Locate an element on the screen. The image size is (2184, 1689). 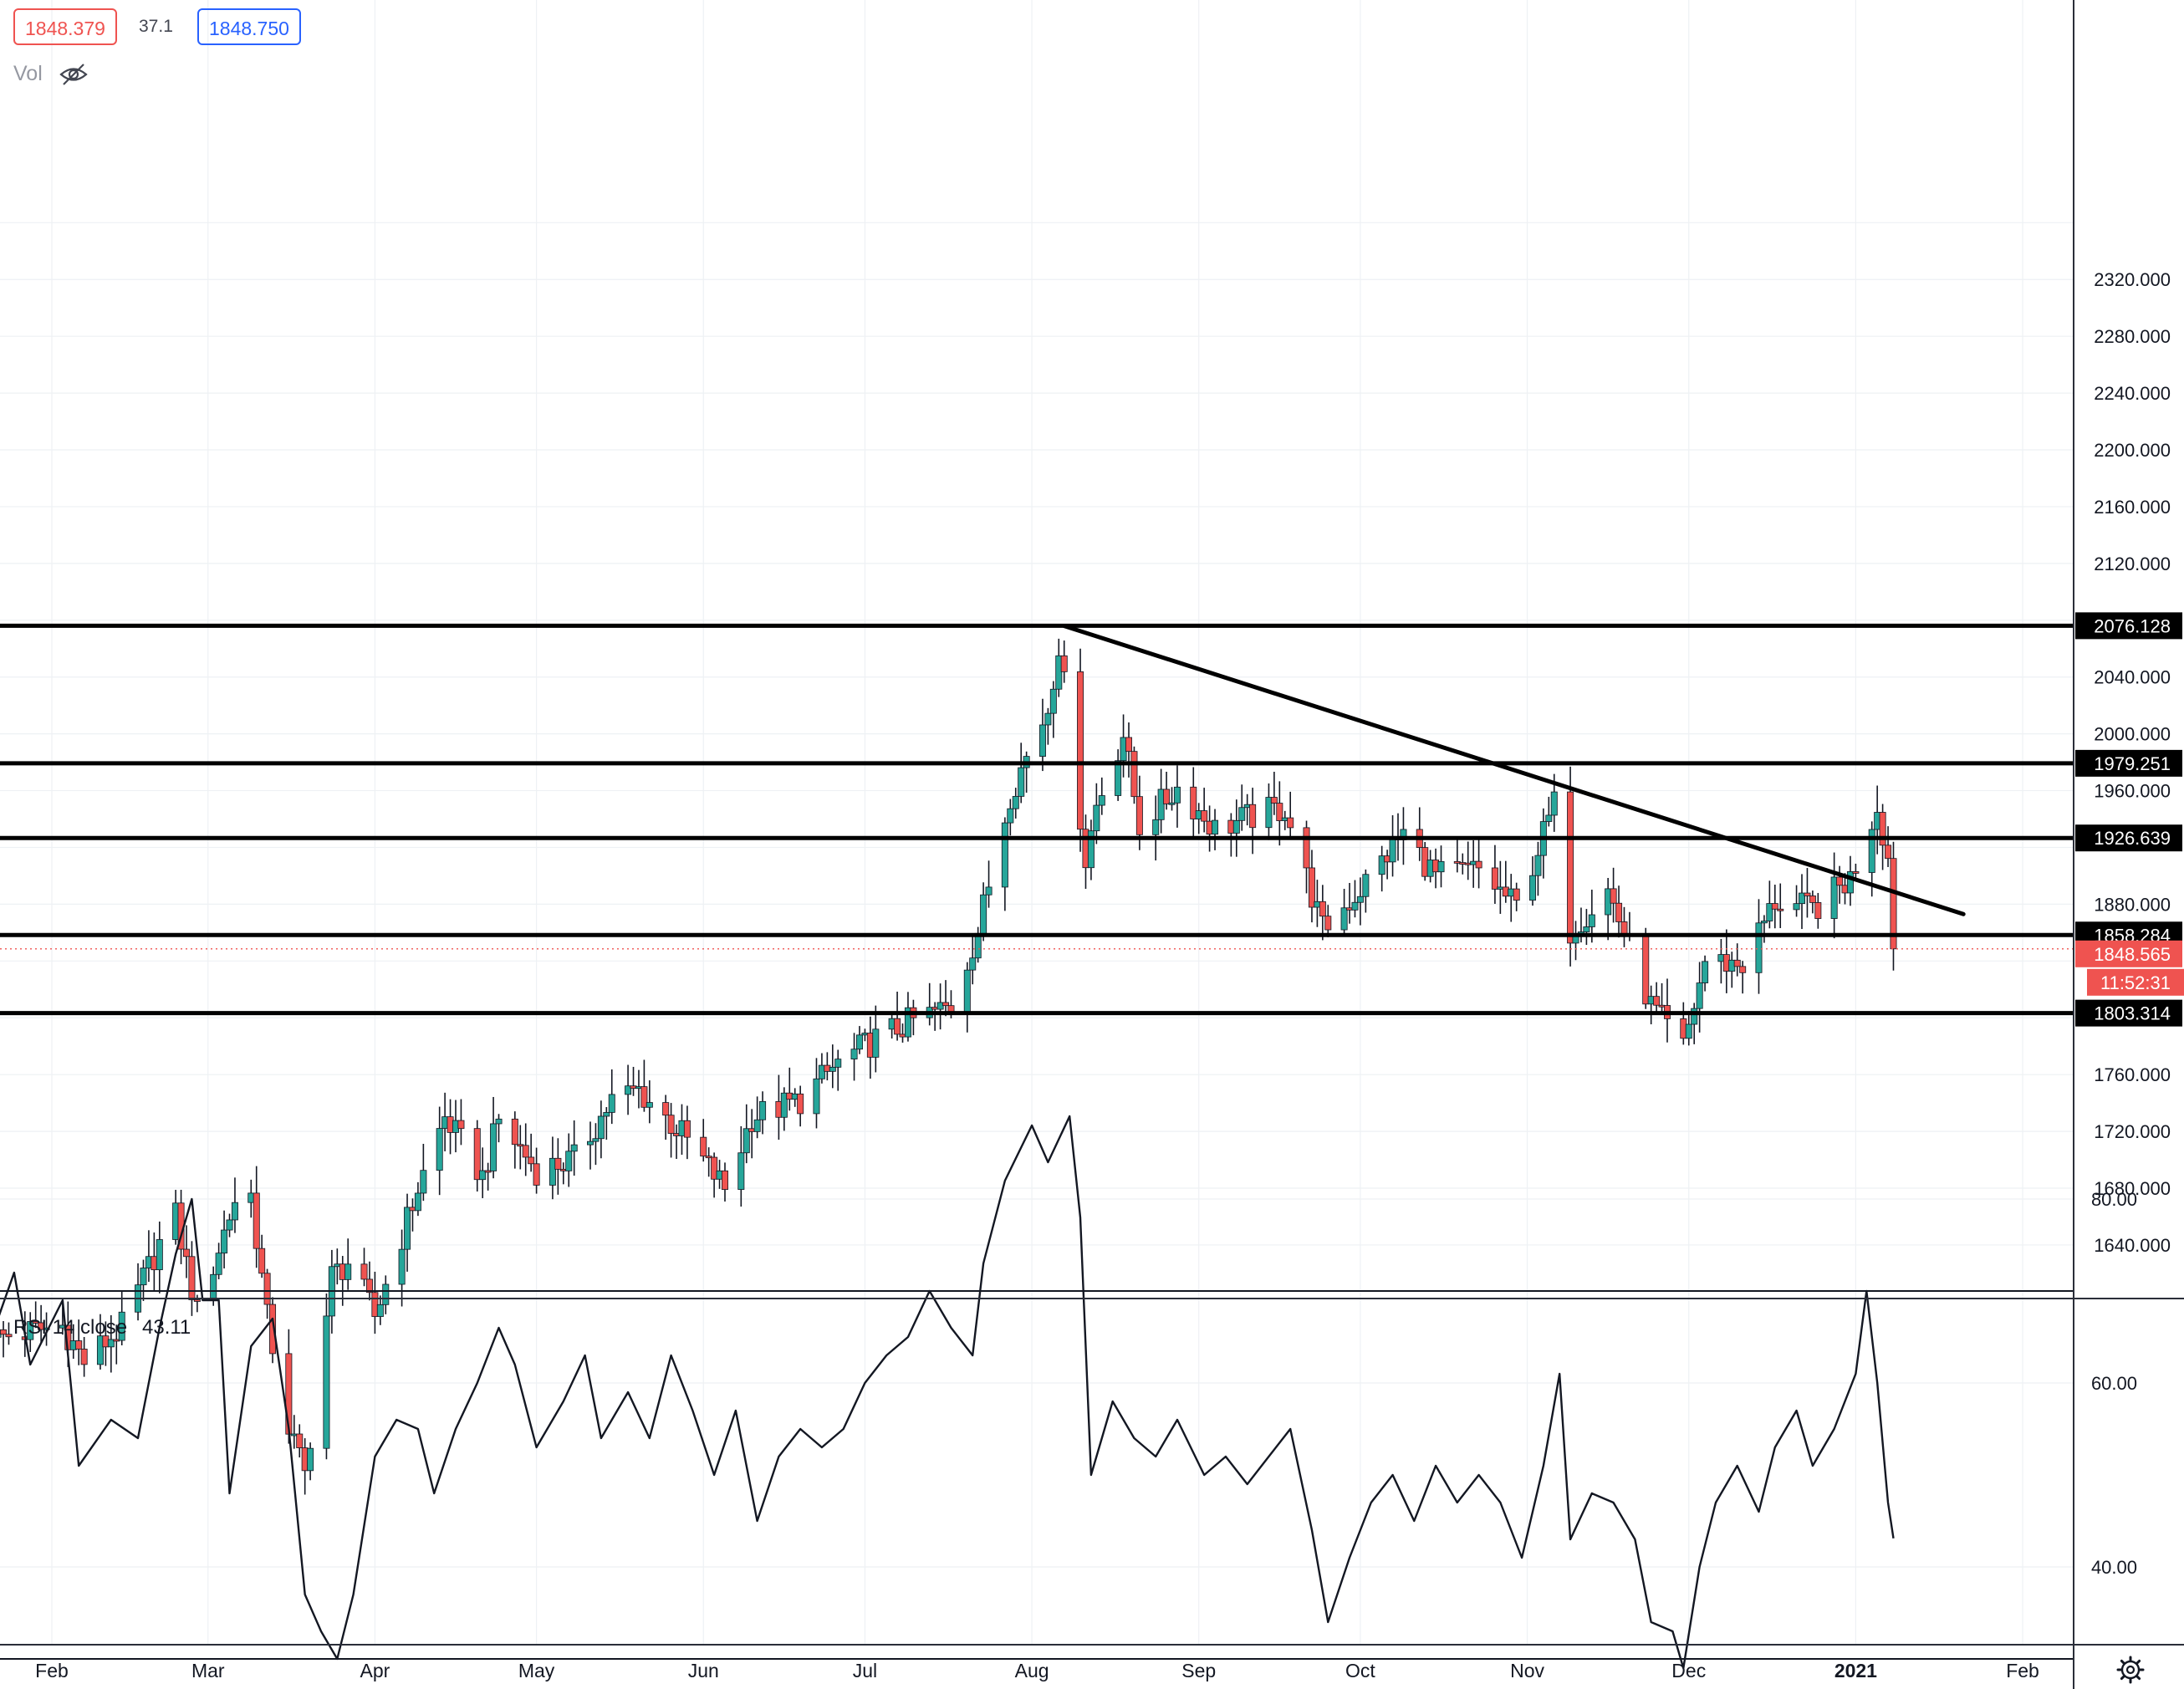
time-tick-label: May is located at coordinates (536, 1670).